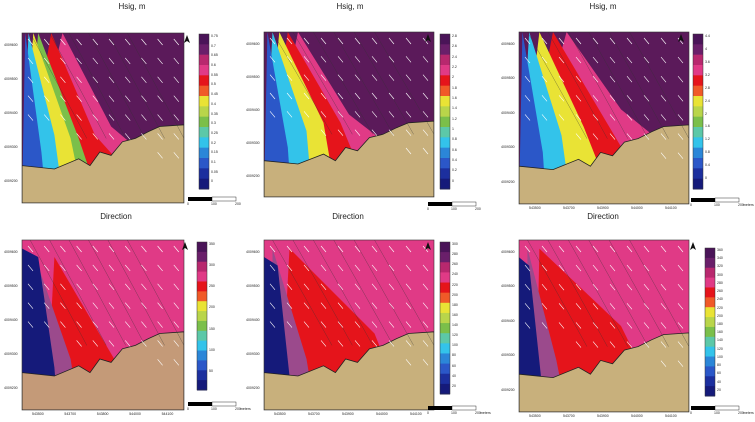  Describe the element at coordinates (478, 413) in the screenshot. I see `scale-tick-label: 200` at that location.